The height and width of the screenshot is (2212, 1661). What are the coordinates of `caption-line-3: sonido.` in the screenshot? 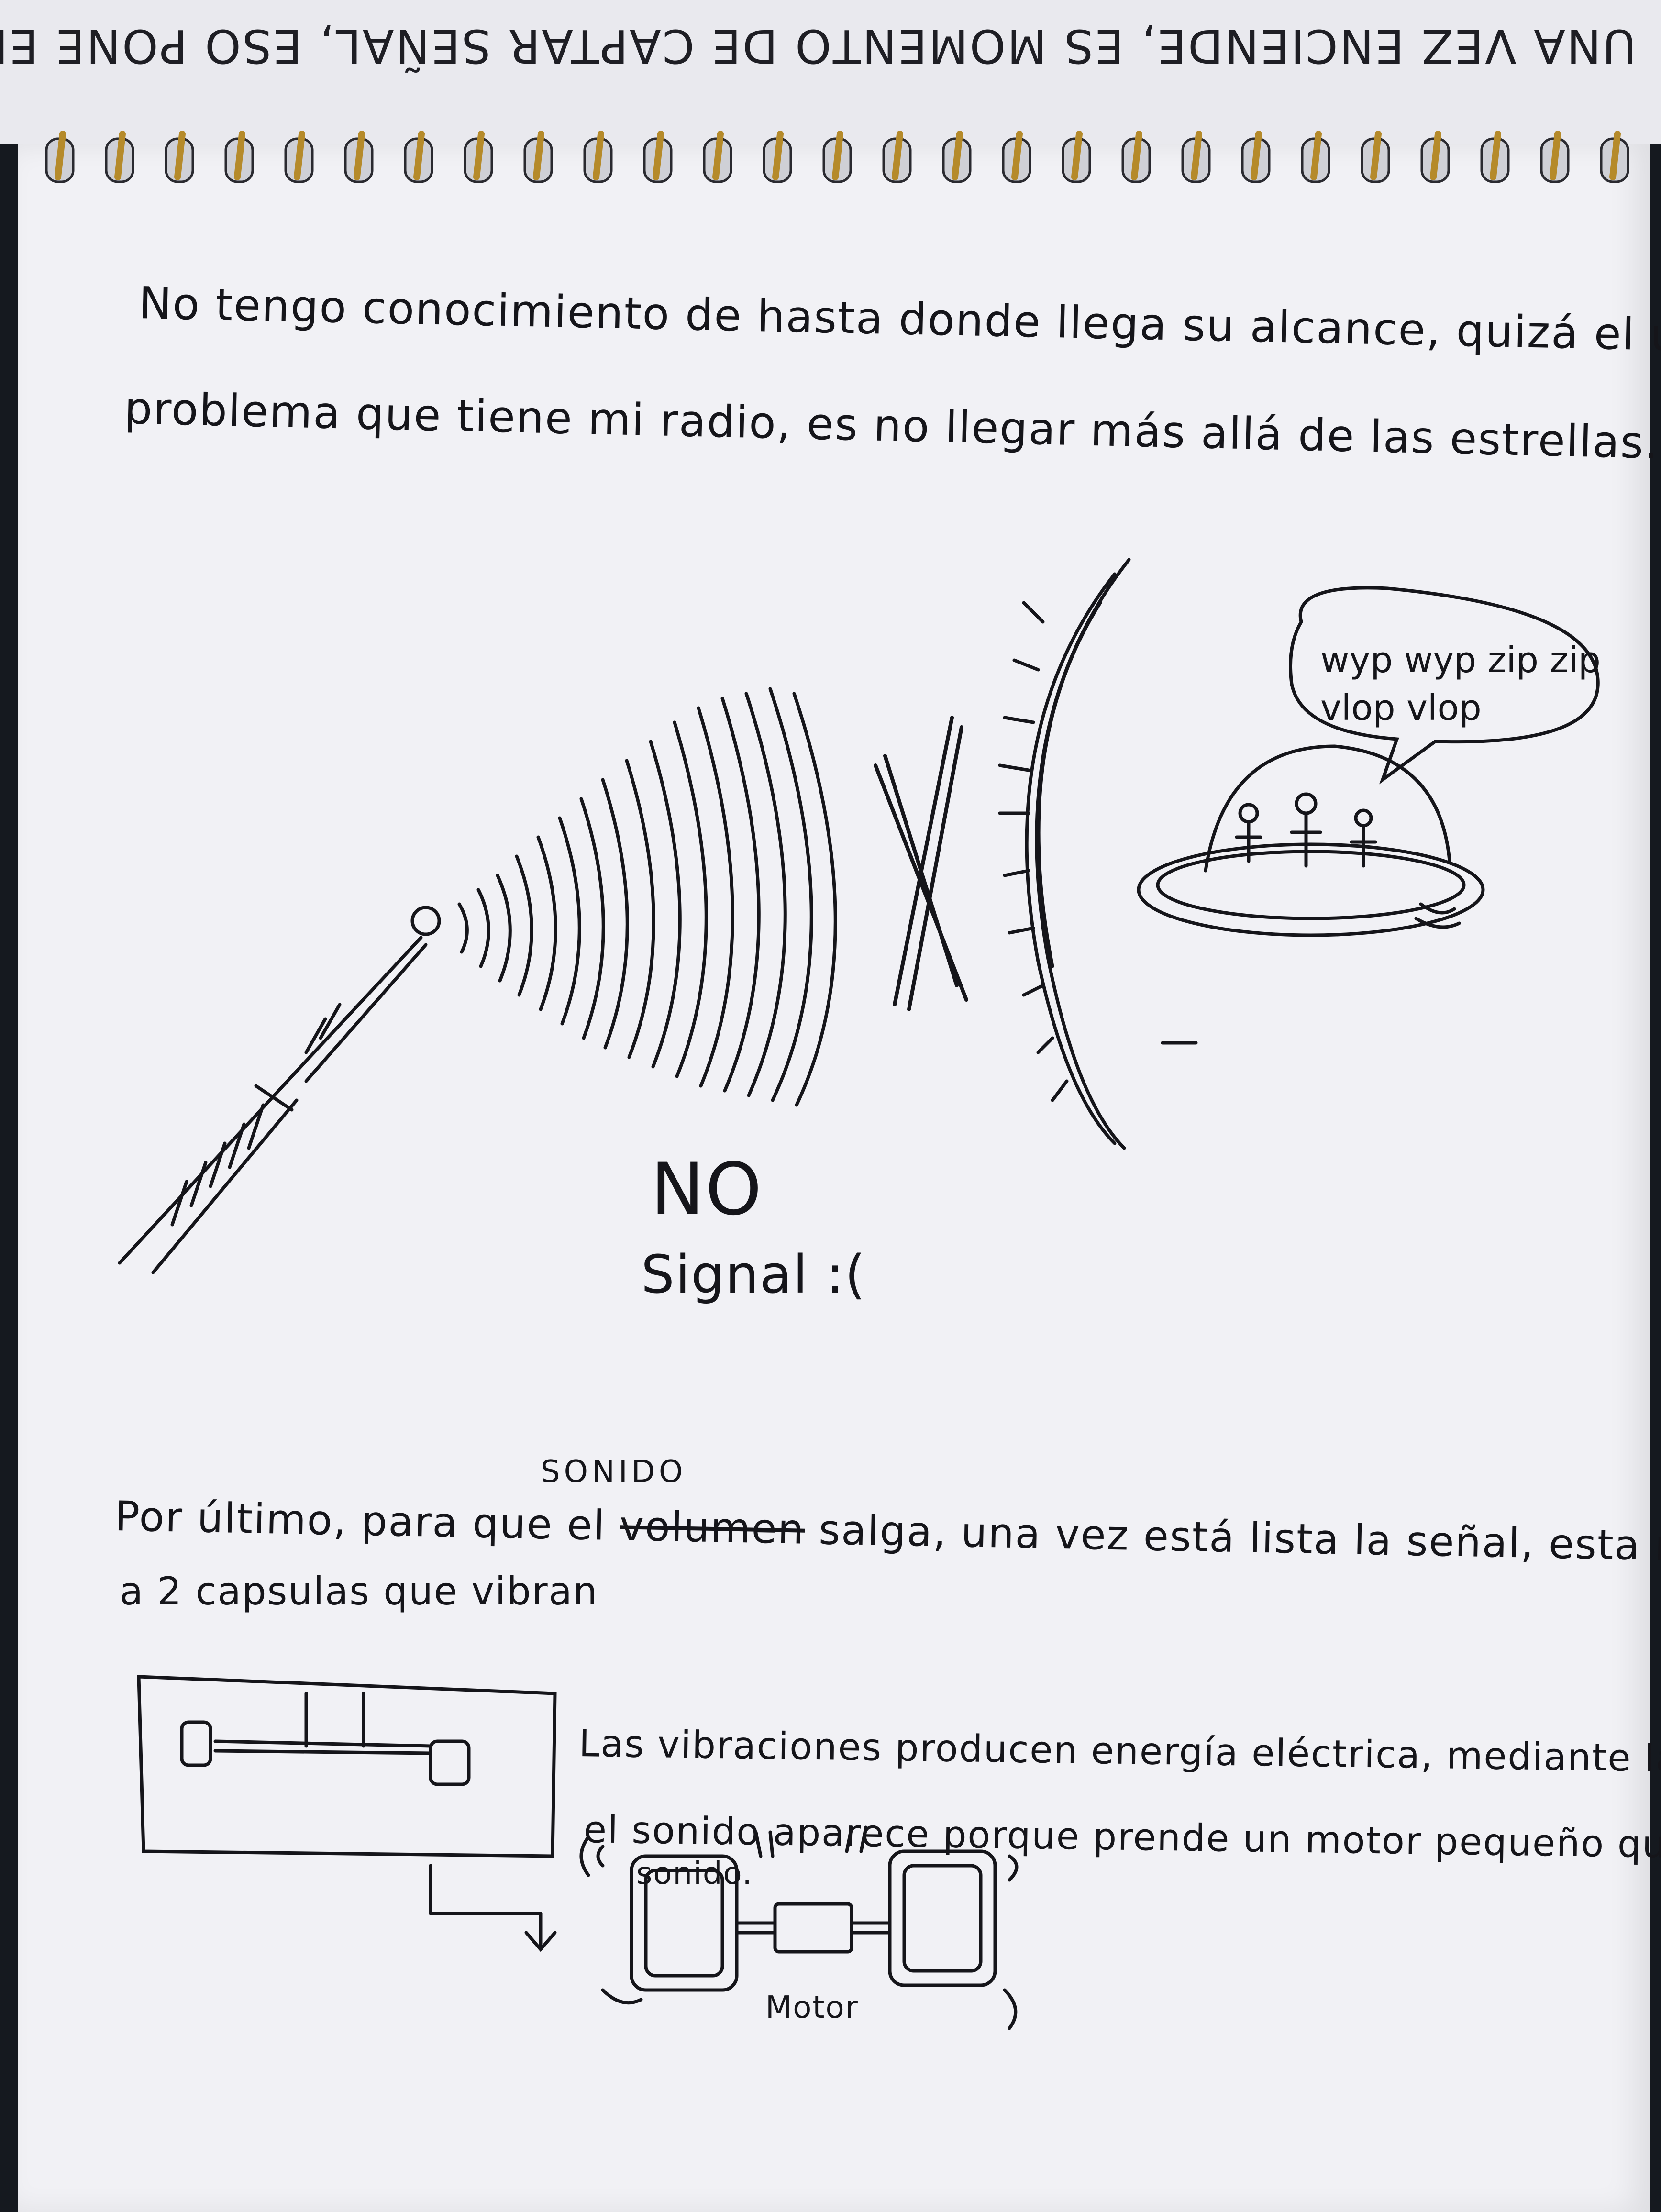 It's located at (694, 1873).